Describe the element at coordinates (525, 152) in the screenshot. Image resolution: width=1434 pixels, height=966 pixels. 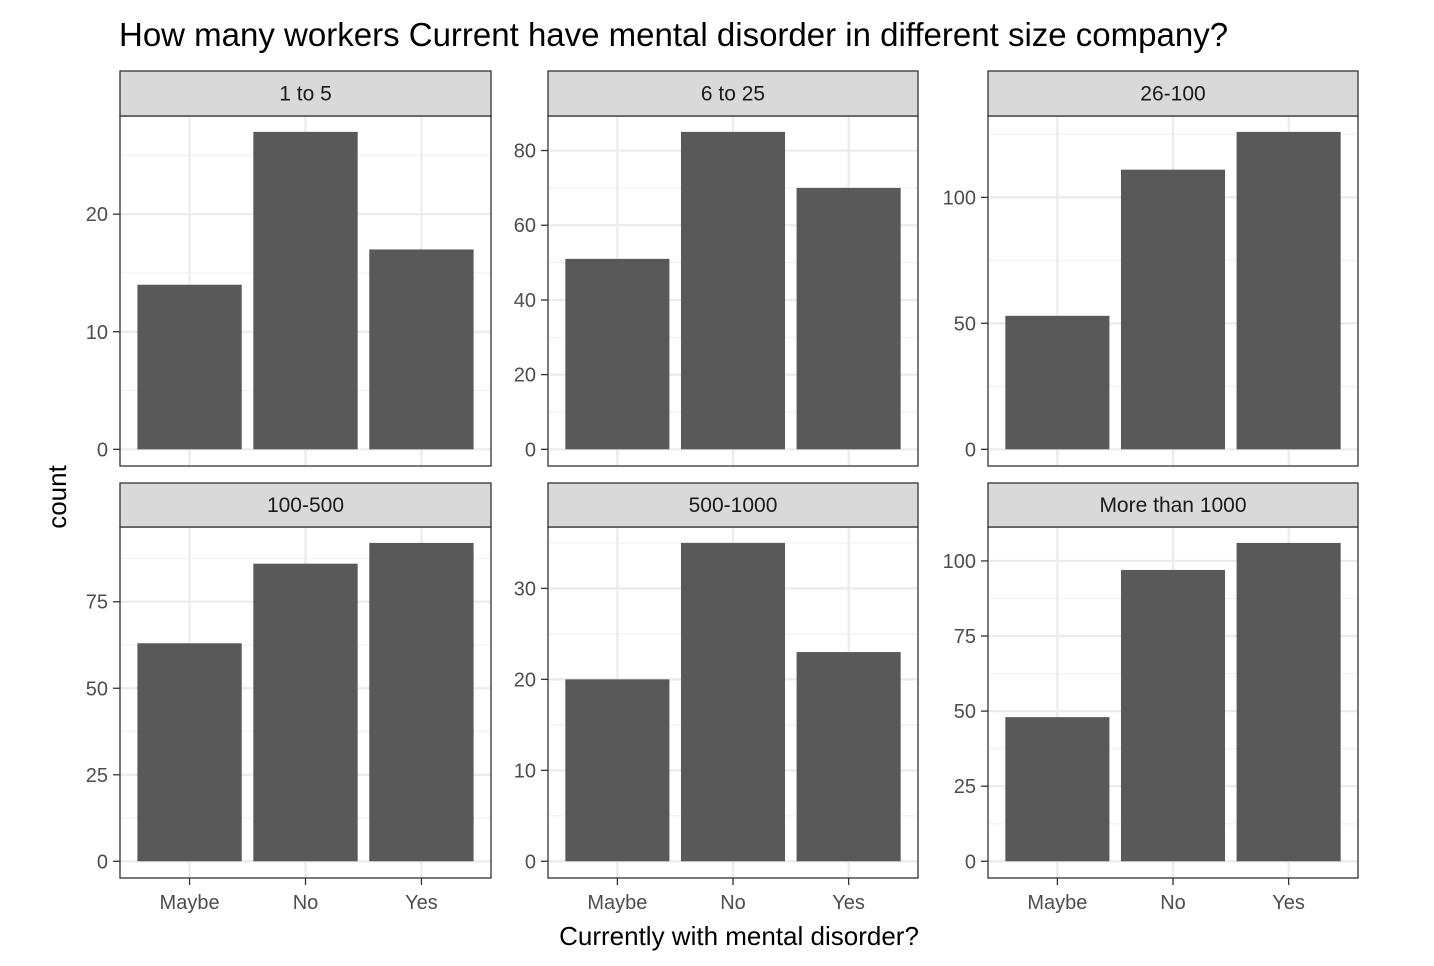
I see `y-tick-label: 80` at that location.